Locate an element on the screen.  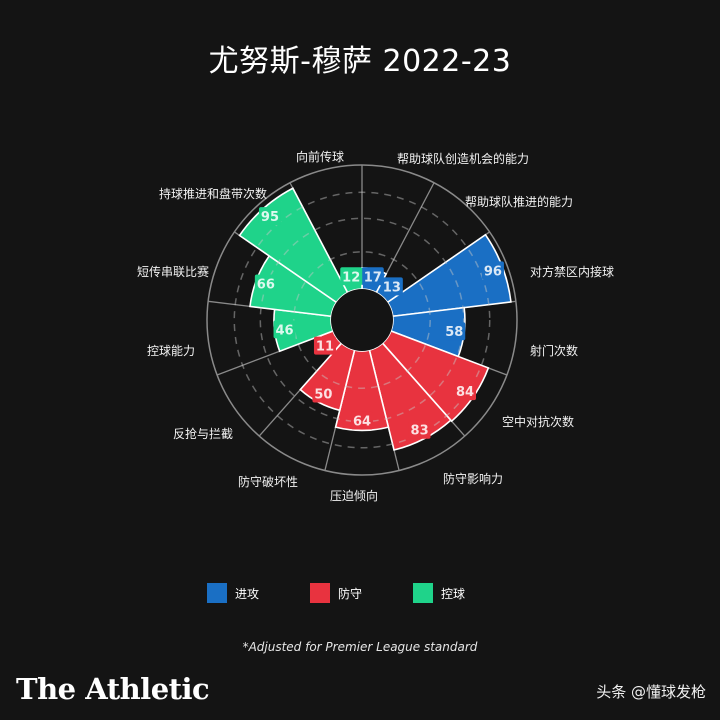
watermark: 头条 @懂球发枪 is located at coordinates (651, 692).